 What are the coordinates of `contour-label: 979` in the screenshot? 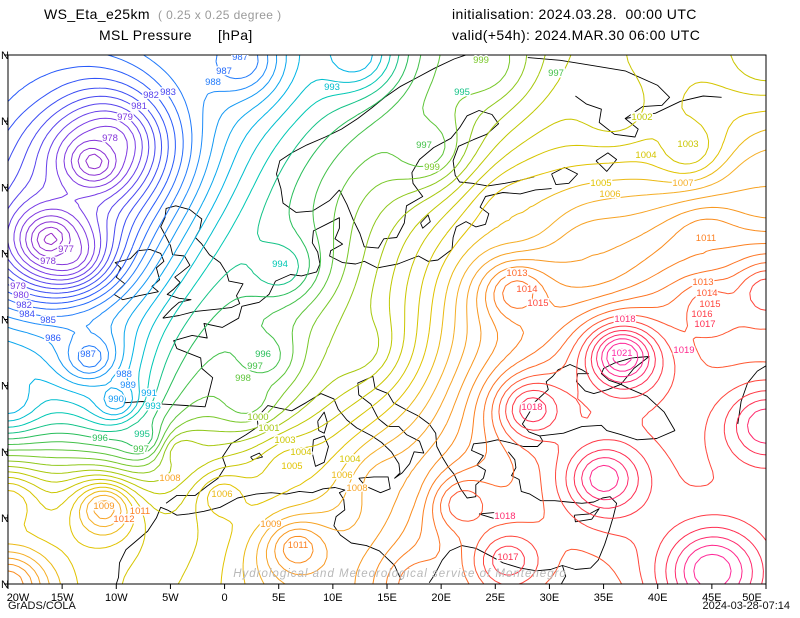 It's located at (18, 286).